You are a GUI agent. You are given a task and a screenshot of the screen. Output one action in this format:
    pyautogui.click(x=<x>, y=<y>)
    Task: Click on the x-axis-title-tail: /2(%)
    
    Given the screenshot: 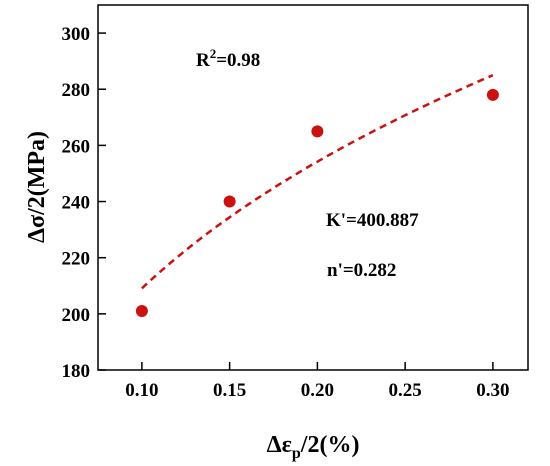 What is the action you would take?
    pyautogui.click(x=330, y=445)
    